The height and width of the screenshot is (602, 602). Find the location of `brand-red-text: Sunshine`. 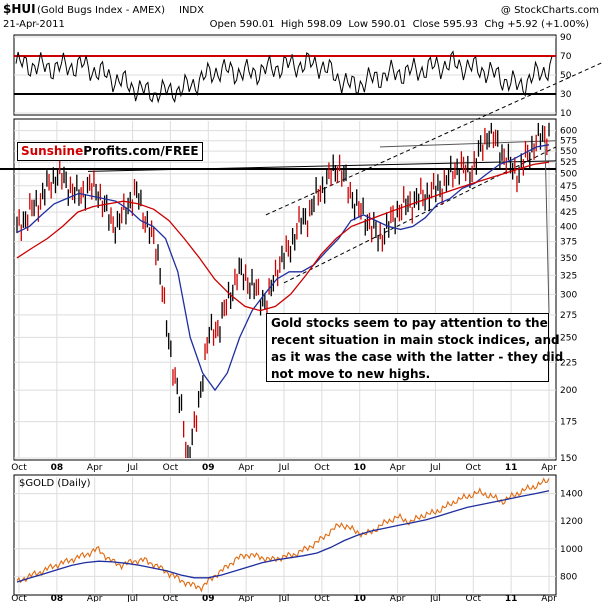

brand-red-text: Sunshine is located at coordinates (52, 151).